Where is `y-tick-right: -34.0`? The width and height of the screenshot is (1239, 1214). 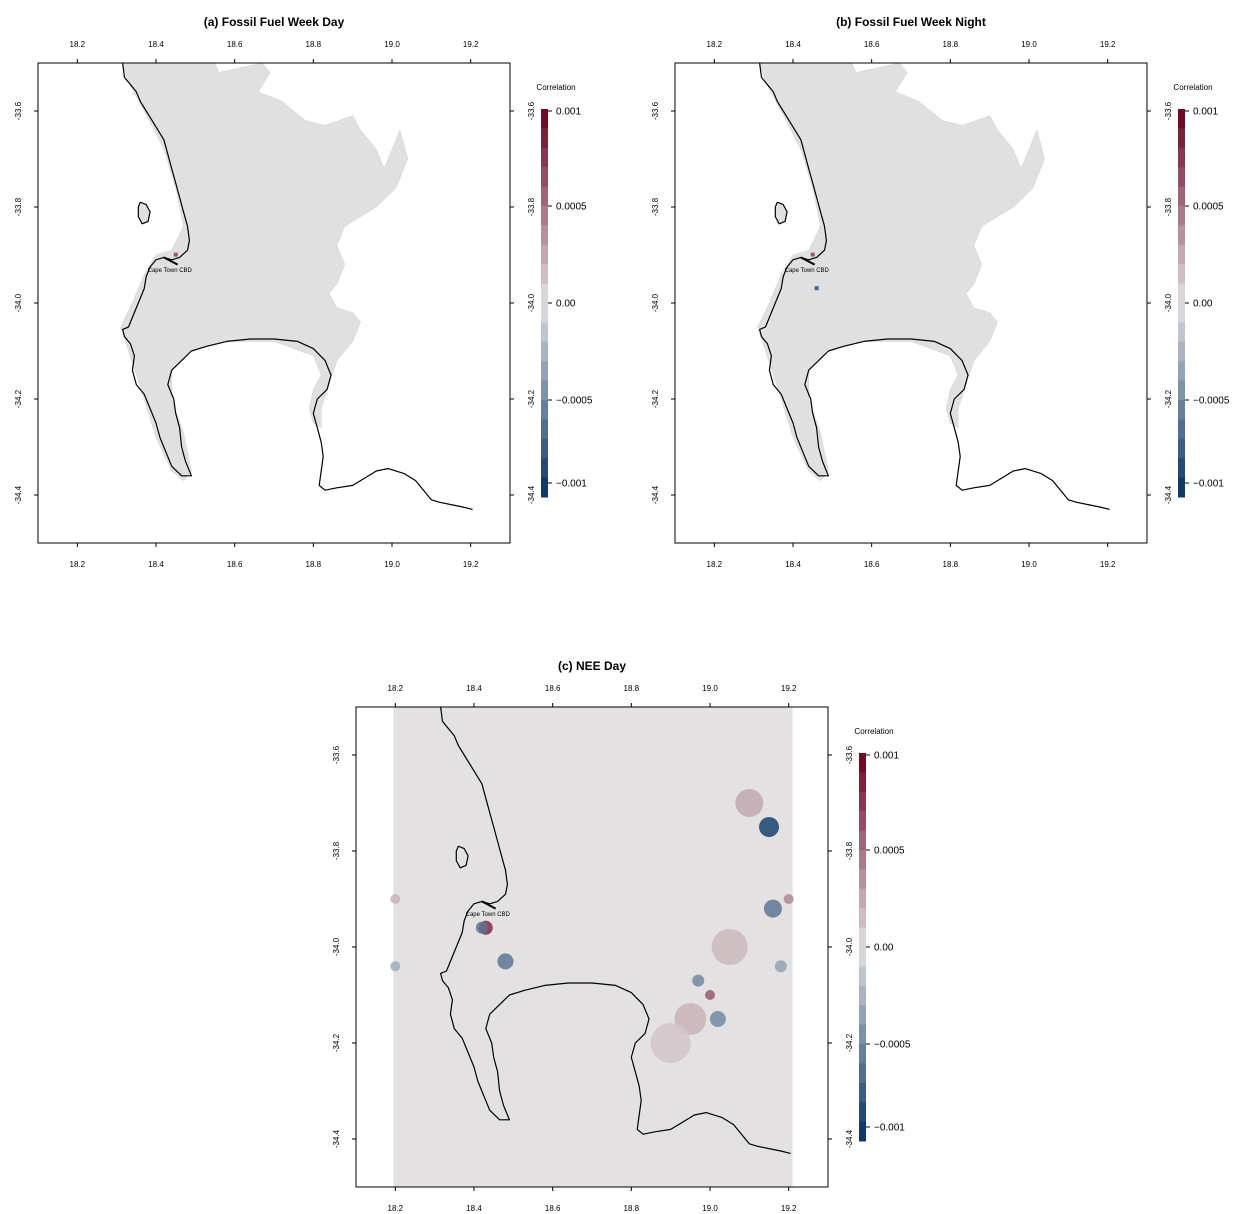
y-tick-right: -34.0 is located at coordinates (1168, 302).